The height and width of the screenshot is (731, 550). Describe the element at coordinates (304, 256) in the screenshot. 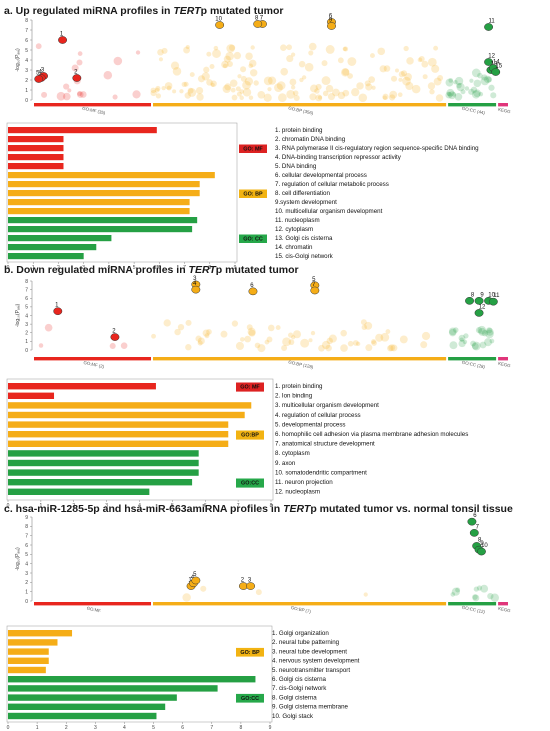

I see `bar-label: 15. cis-Golgi network` at that location.